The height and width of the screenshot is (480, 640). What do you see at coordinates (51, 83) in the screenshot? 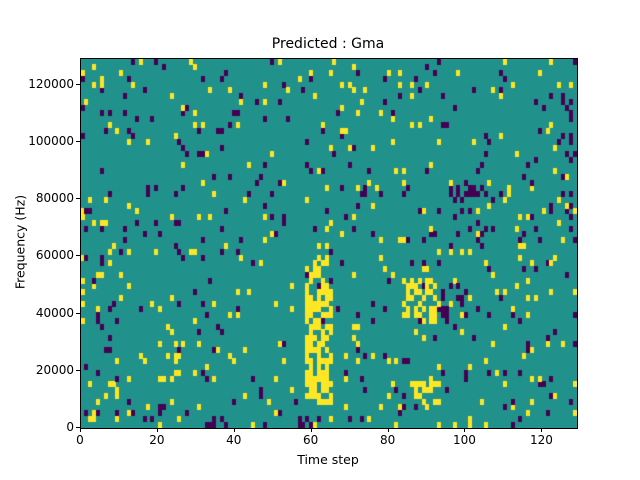
I see `y-tick-label: 120000` at bounding box center [51, 83].